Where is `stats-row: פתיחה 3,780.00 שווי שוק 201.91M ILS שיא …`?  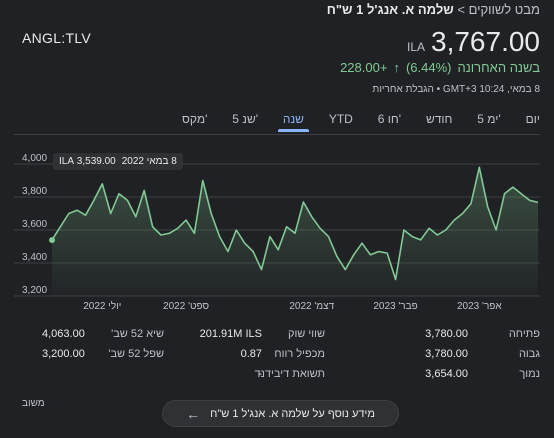 stats-row: פתיחה 3,780.00 שווי שוק 201.91M ILS שיא … is located at coordinates (277, 338).